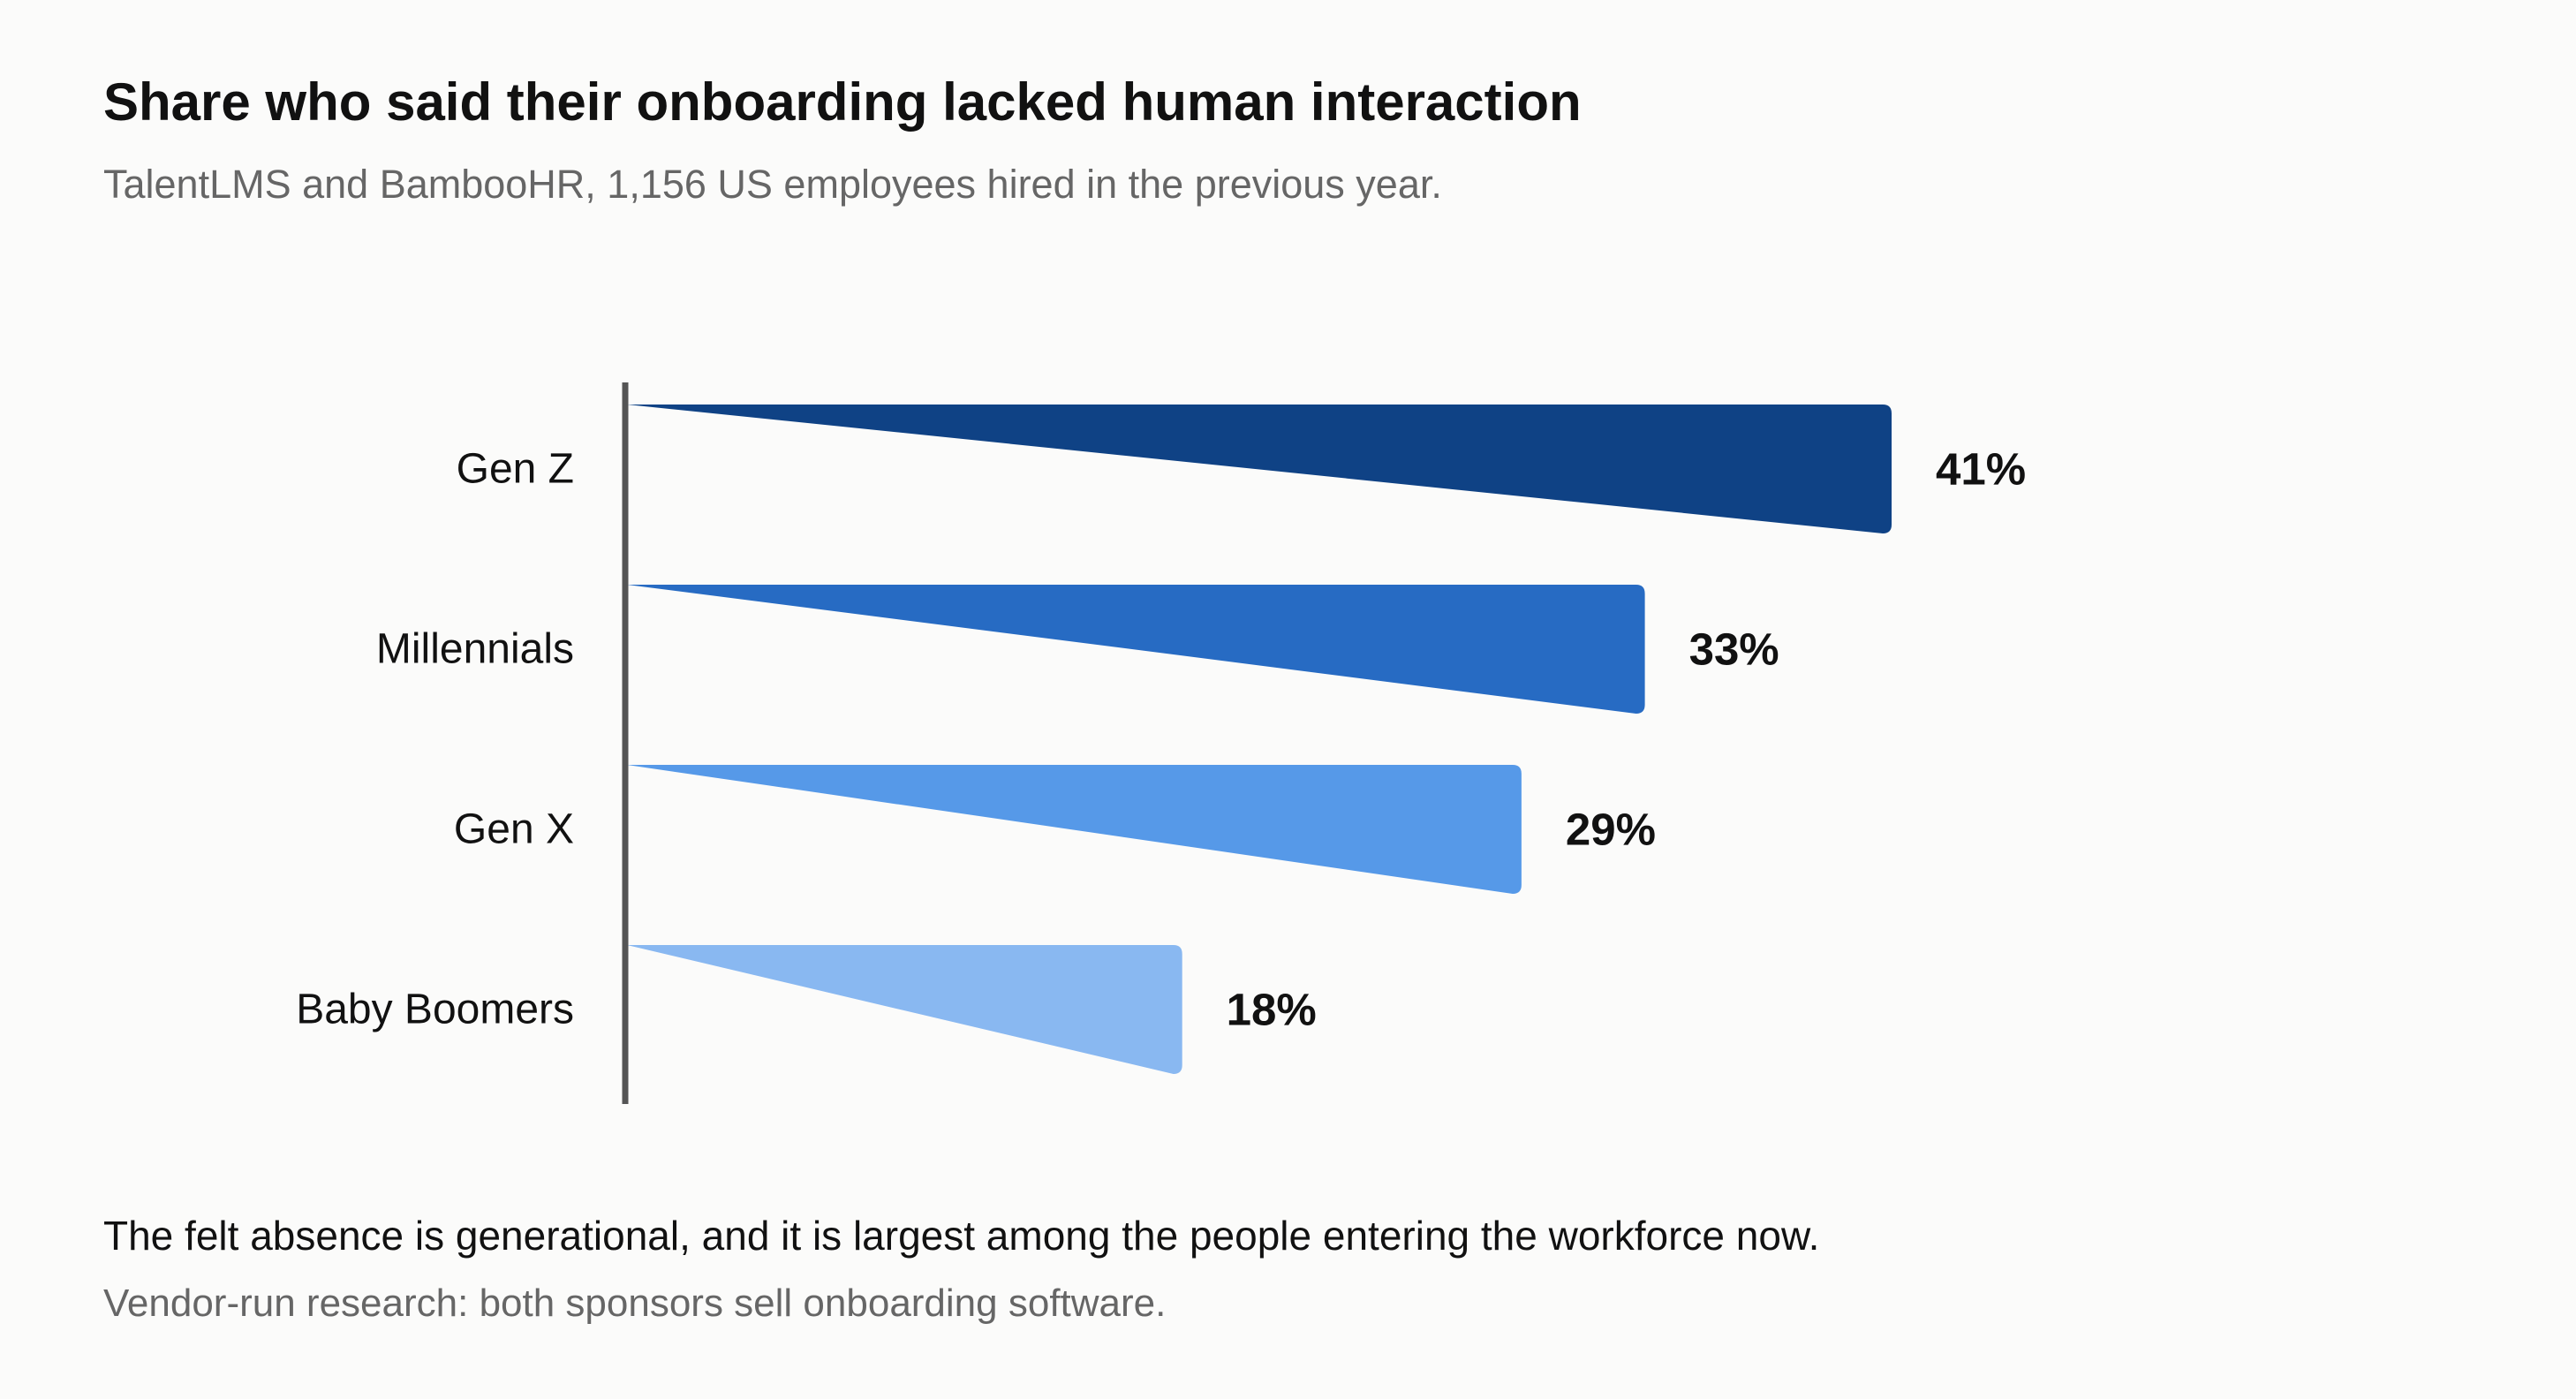 Image resolution: width=2576 pixels, height=1399 pixels. What do you see at coordinates (1259, 469) in the screenshot?
I see `bar-gen-z` at bounding box center [1259, 469].